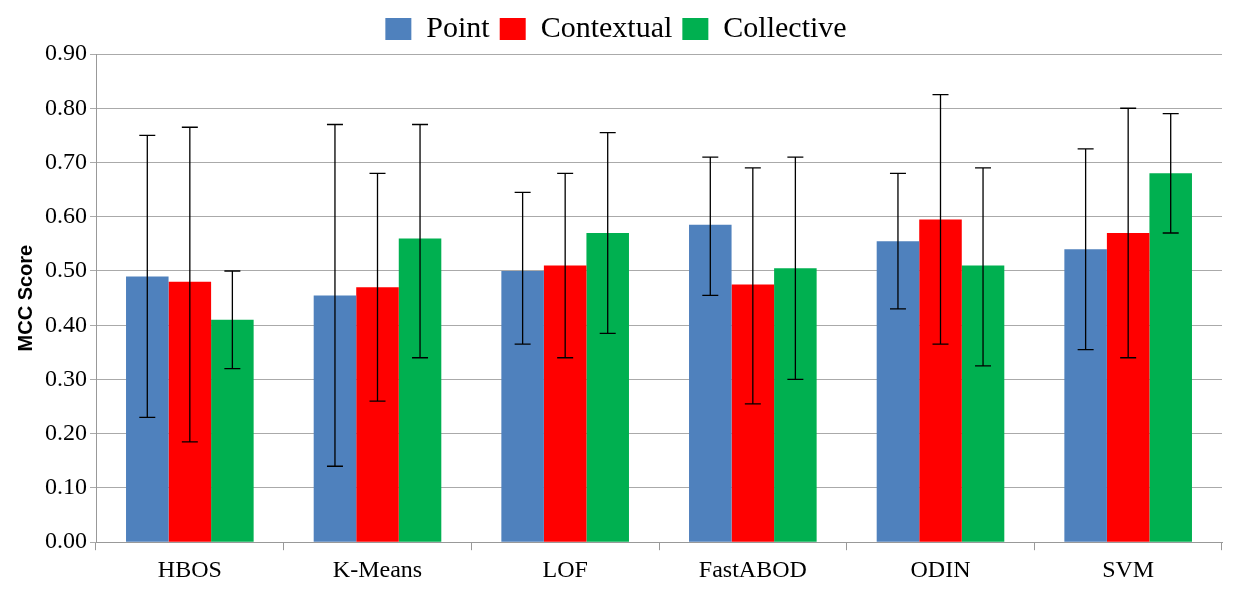 The width and height of the screenshot is (1242, 601). Describe the element at coordinates (606, 26) in the screenshot. I see `legend-label: Contextual` at that location.